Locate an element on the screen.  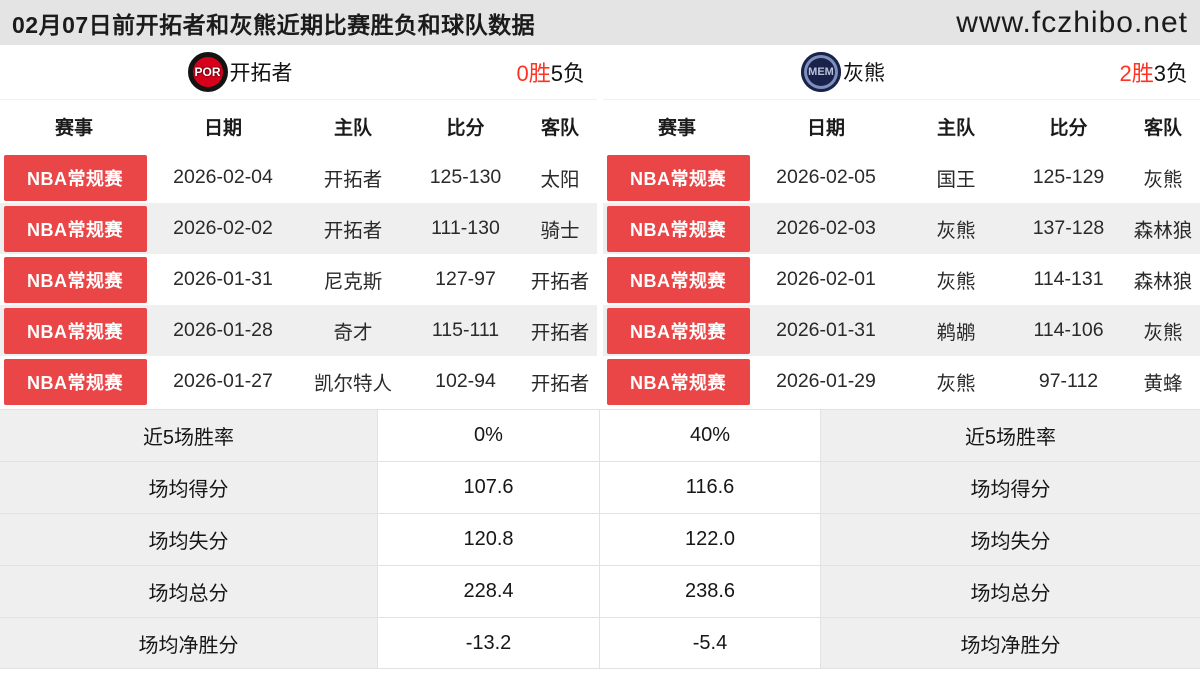
trail-blazers-logo-icon: POR is located at coordinates (207, 72).